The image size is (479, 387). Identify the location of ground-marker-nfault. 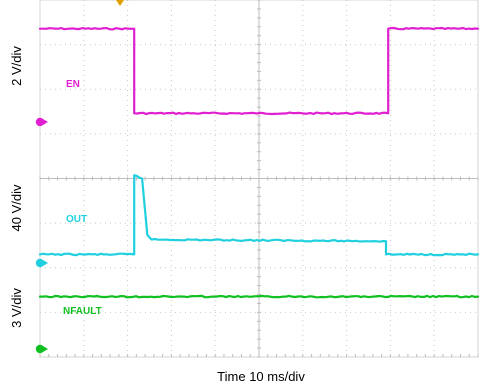
(41, 349).